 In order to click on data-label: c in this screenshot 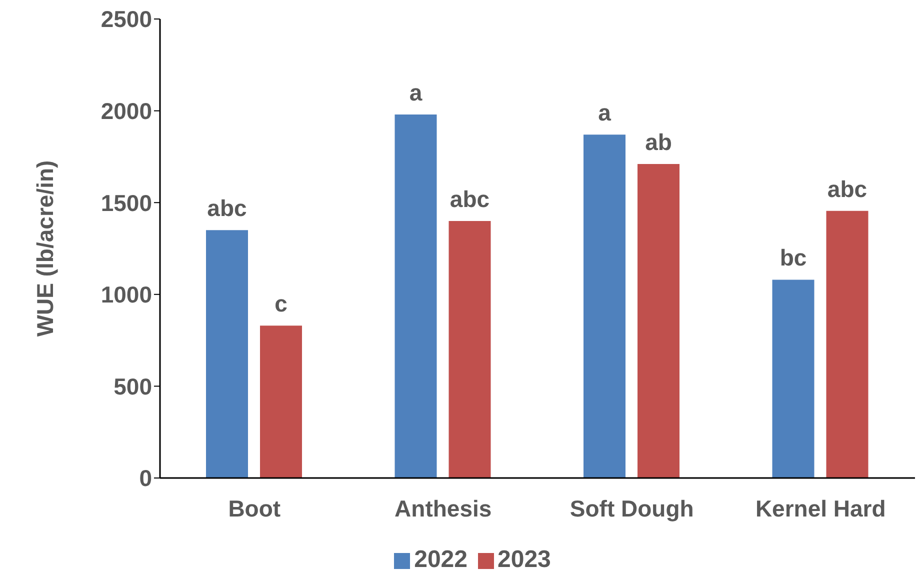, I will do `click(281, 303)`.